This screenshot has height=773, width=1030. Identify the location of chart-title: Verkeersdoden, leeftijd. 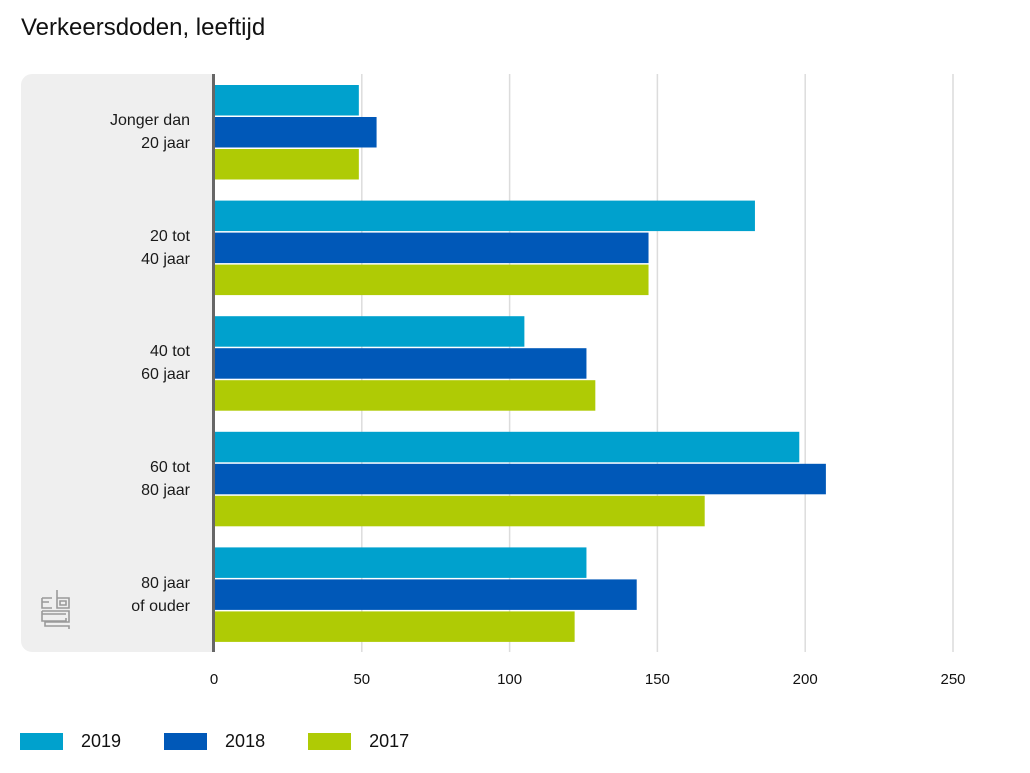
(143, 27).